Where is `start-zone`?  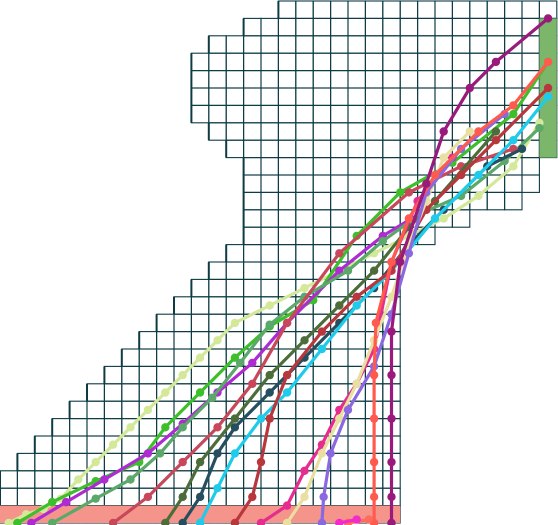
start-zone is located at coordinates (200, 514).